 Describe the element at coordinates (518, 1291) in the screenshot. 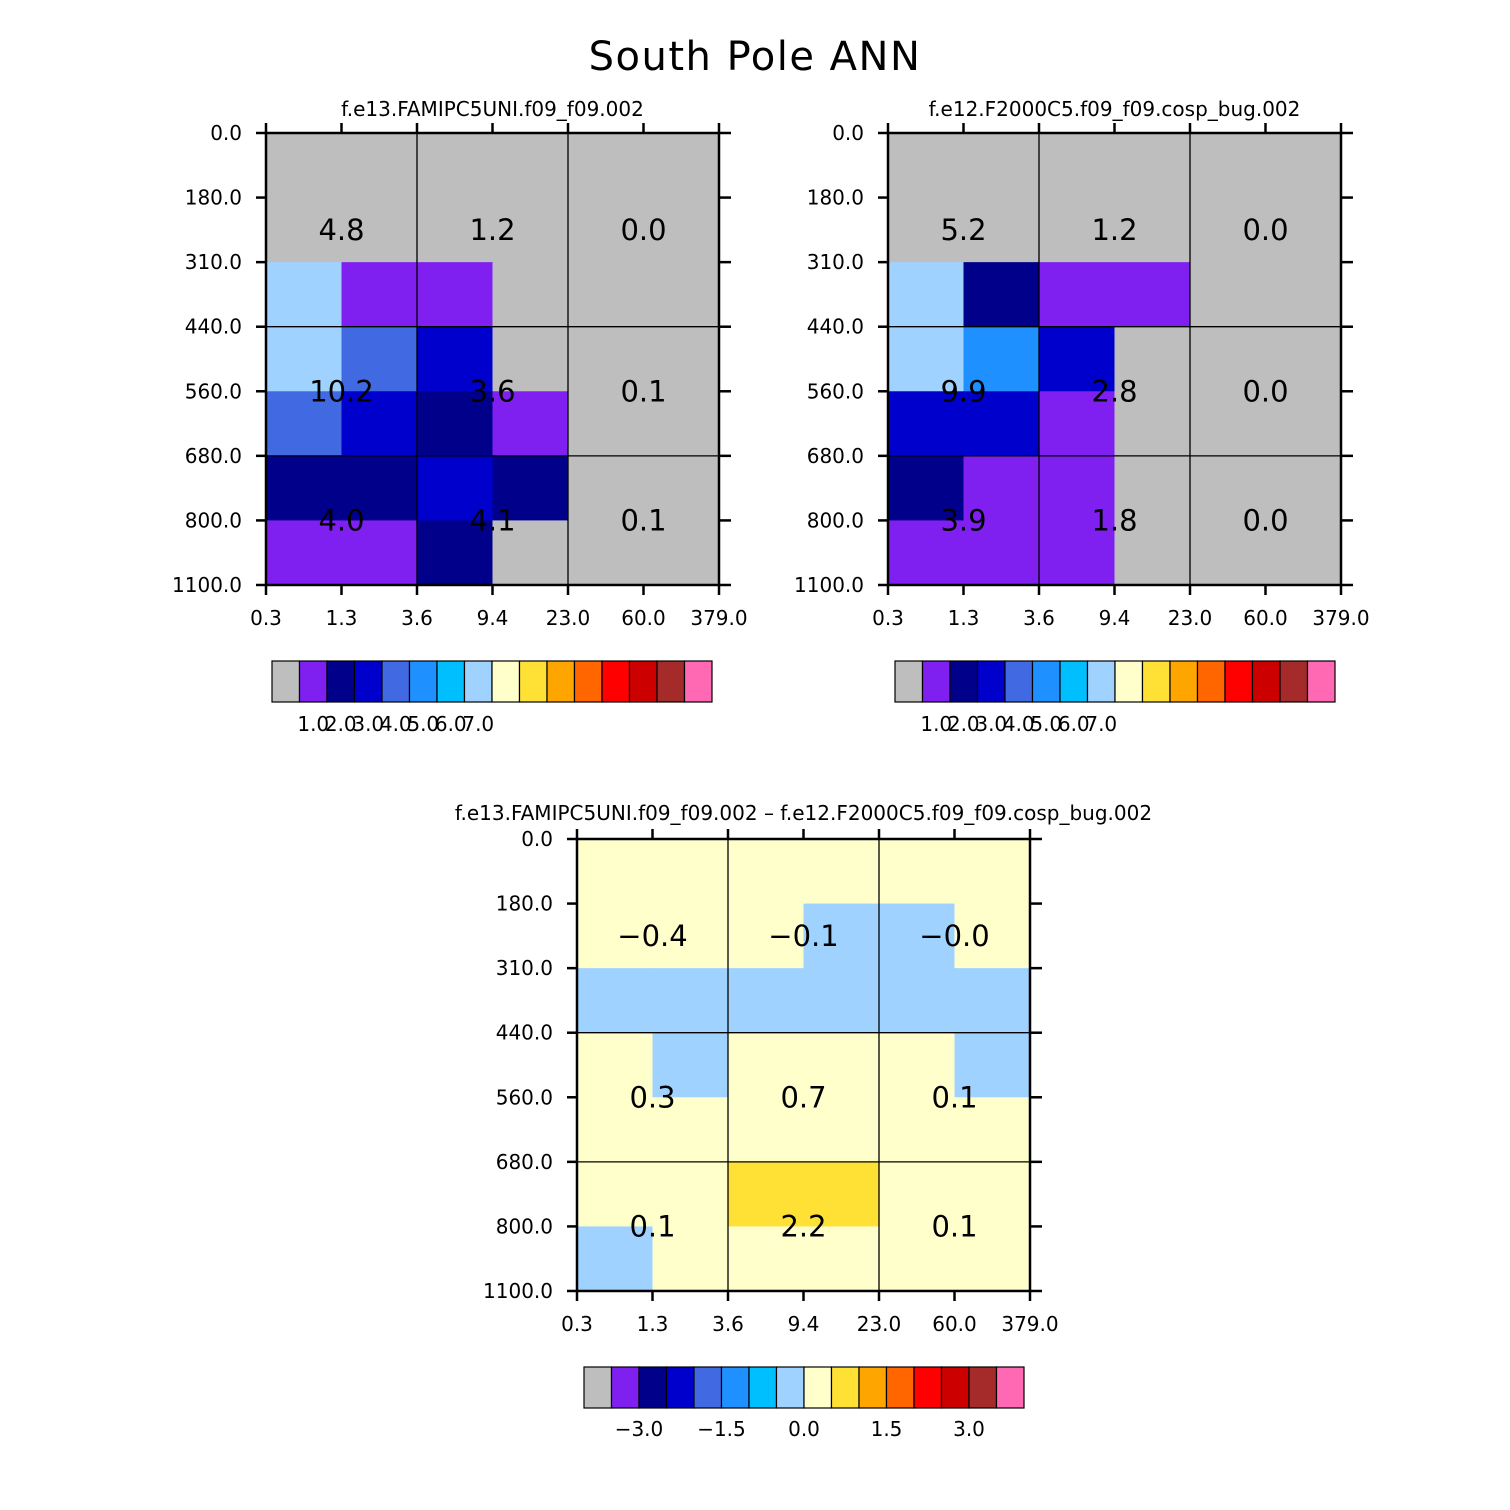

I see `y-tick-label: 1100.0` at that location.